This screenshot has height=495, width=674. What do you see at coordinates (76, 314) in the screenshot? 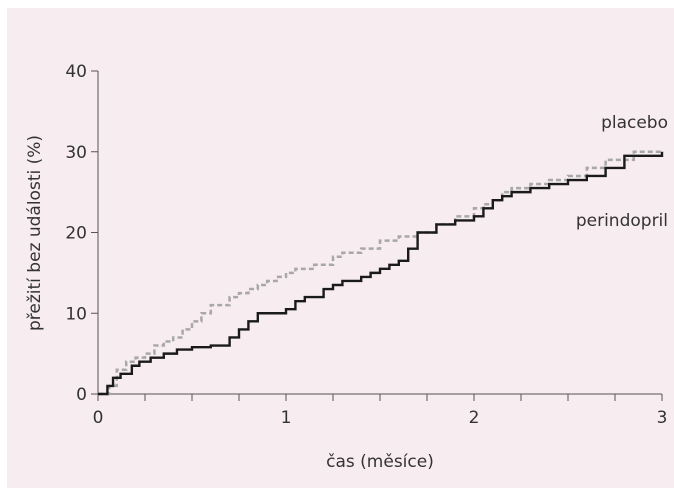
I see `y-tick-label: 10` at bounding box center [76, 314].